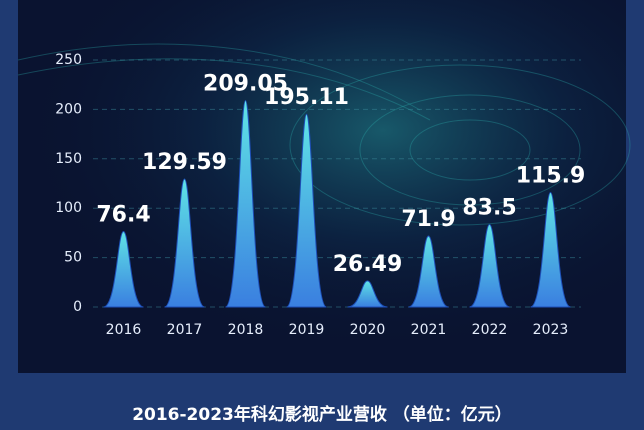  Describe the element at coordinates (73, 258) in the screenshot. I see `y-tick-label: 50` at that location.